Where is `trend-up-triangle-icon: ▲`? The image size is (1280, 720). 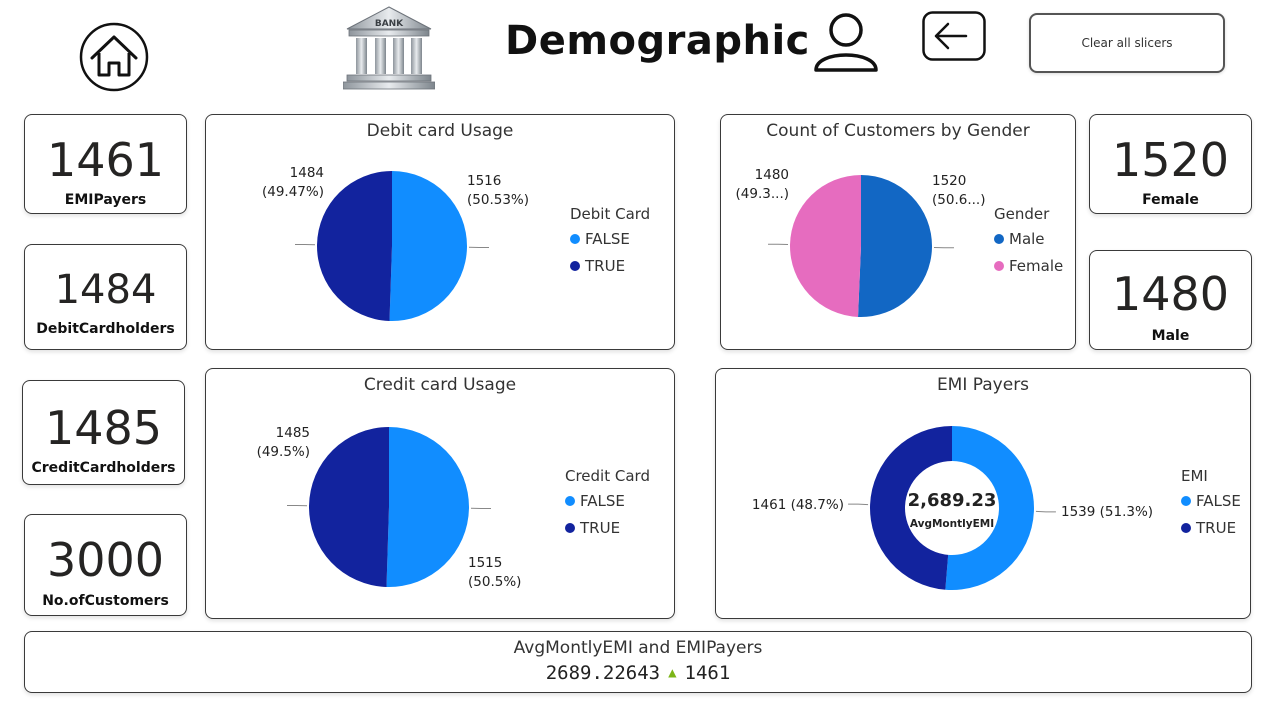 trend-up-triangle-icon: ▲ is located at coordinates (672, 673).